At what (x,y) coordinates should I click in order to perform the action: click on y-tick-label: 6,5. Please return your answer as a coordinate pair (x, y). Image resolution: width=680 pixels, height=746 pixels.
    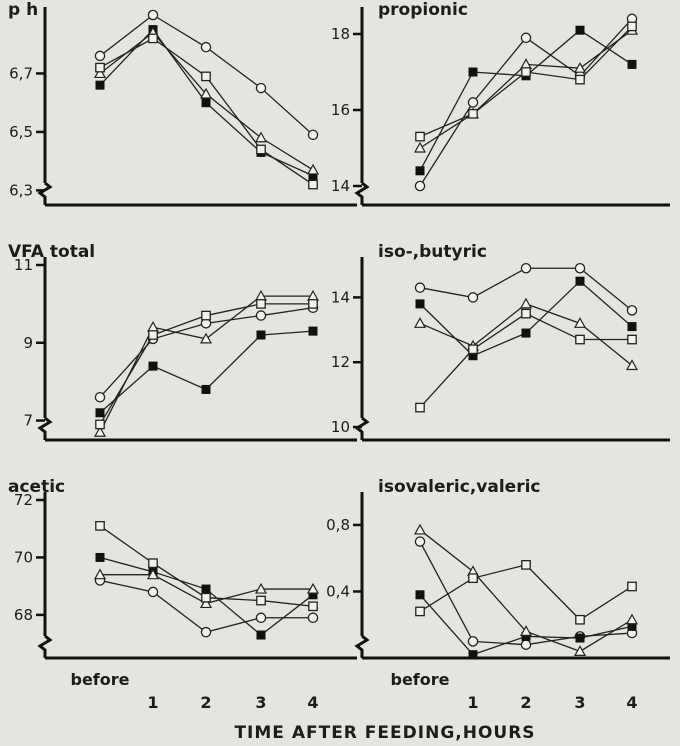
    Looking at the image, I should click on (21, 132).